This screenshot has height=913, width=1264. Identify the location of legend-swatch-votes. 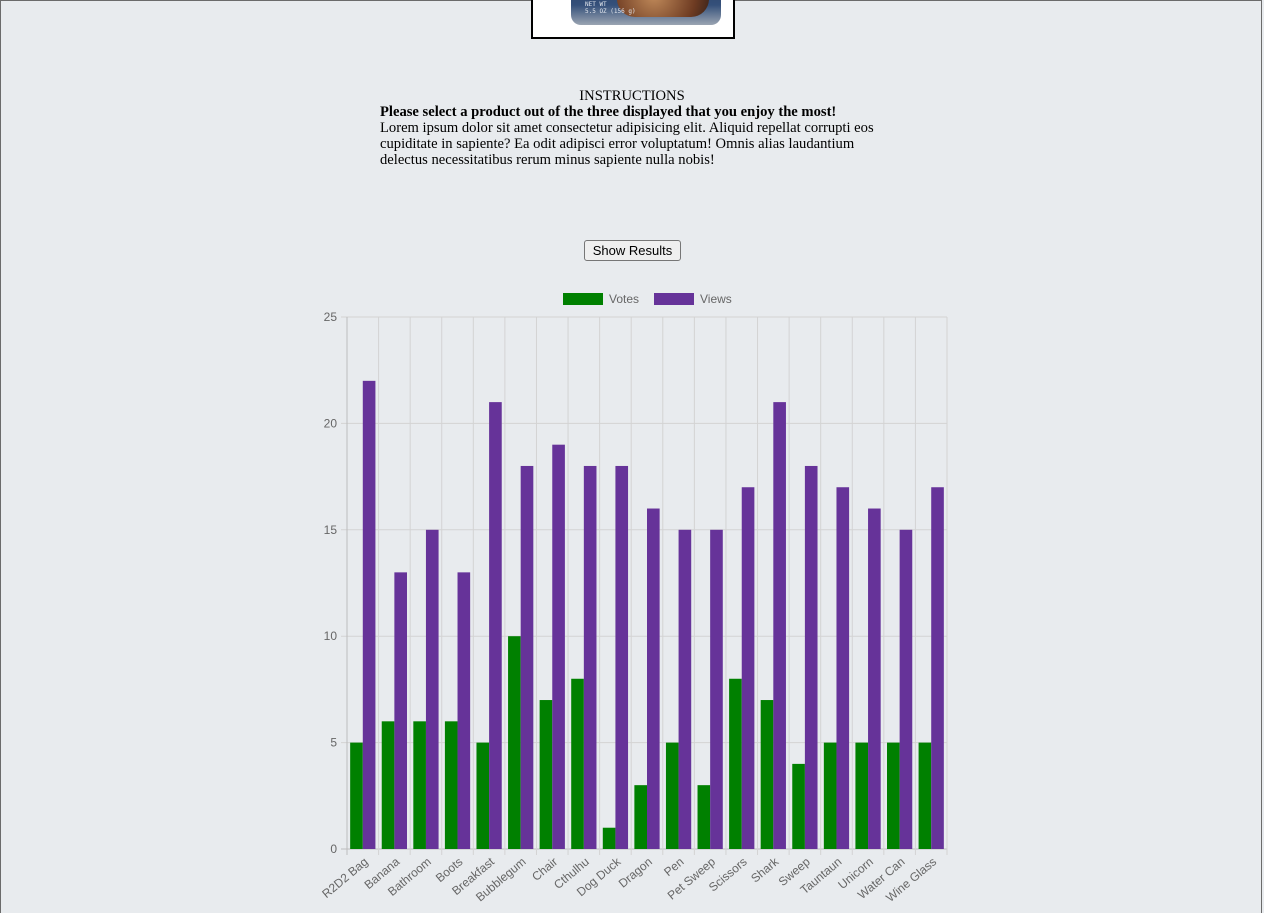
(583, 299).